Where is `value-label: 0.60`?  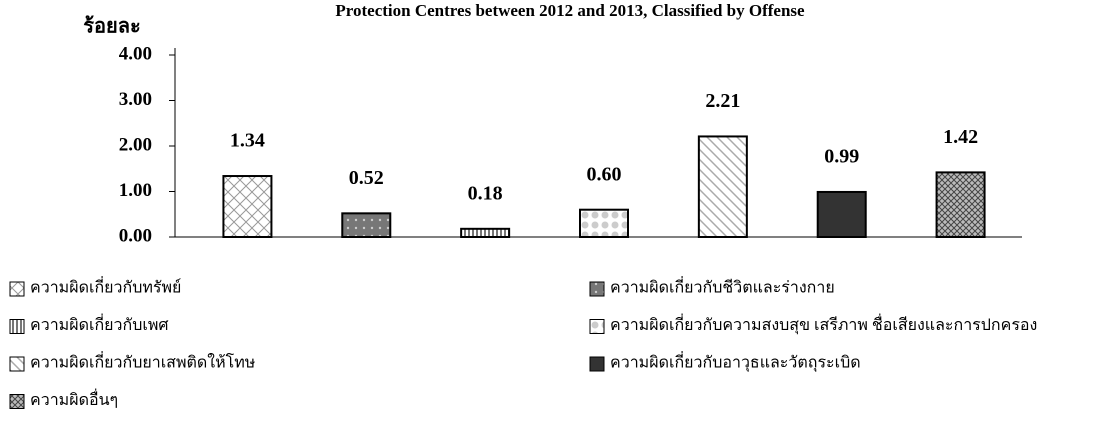 value-label: 0.60 is located at coordinates (604, 174).